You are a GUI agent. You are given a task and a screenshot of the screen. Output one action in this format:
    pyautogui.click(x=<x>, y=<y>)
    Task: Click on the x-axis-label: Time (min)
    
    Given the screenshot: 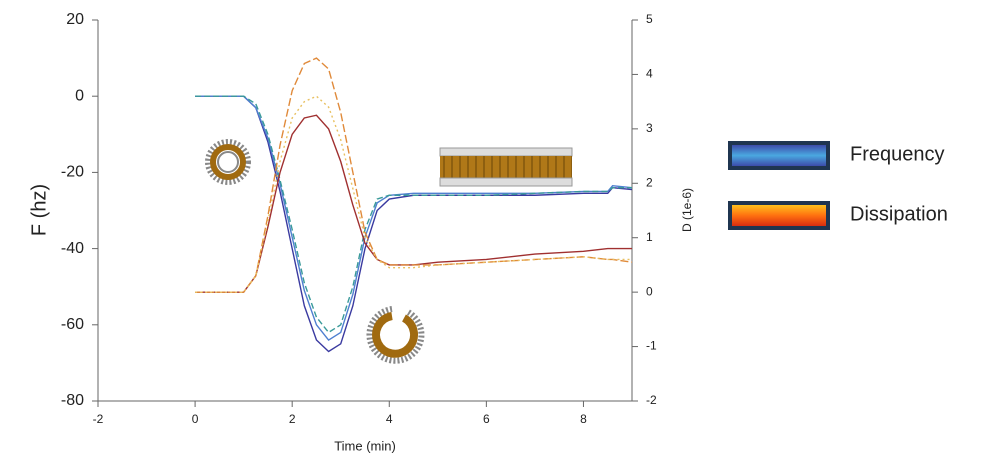 What is the action you would take?
    pyautogui.click(x=365, y=445)
    